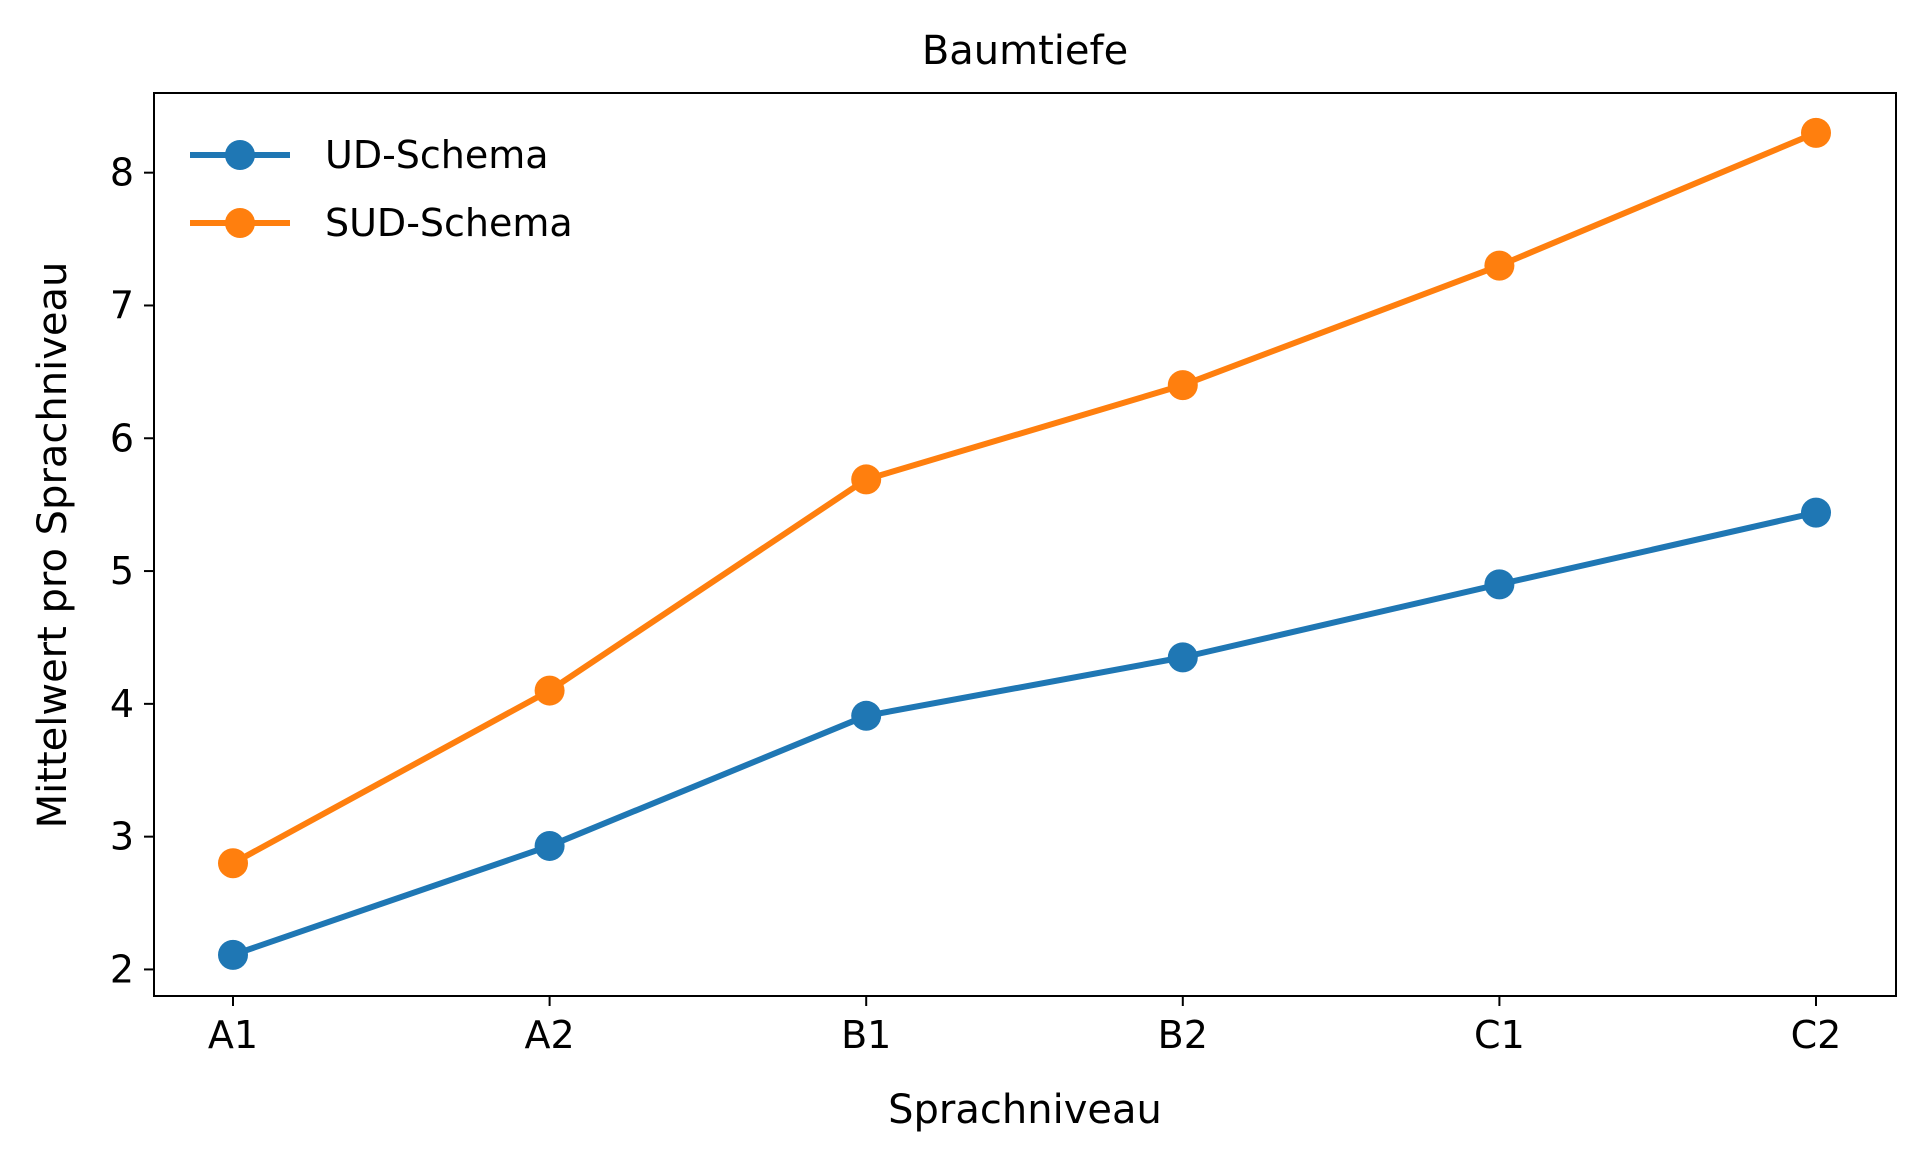 Image resolution: width=1914 pixels, height=1160 pixels. What do you see at coordinates (549, 690) in the screenshot?
I see `data-point-sud-schema-a2` at bounding box center [549, 690].